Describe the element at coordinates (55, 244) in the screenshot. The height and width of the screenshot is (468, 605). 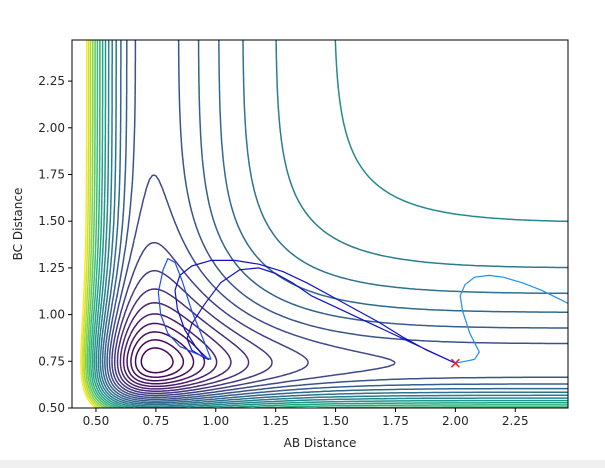
I see `y-axis-ticks: 0.50 0.75 1.00 1.25 1.50 1.75 2.00 2.25` at that location.